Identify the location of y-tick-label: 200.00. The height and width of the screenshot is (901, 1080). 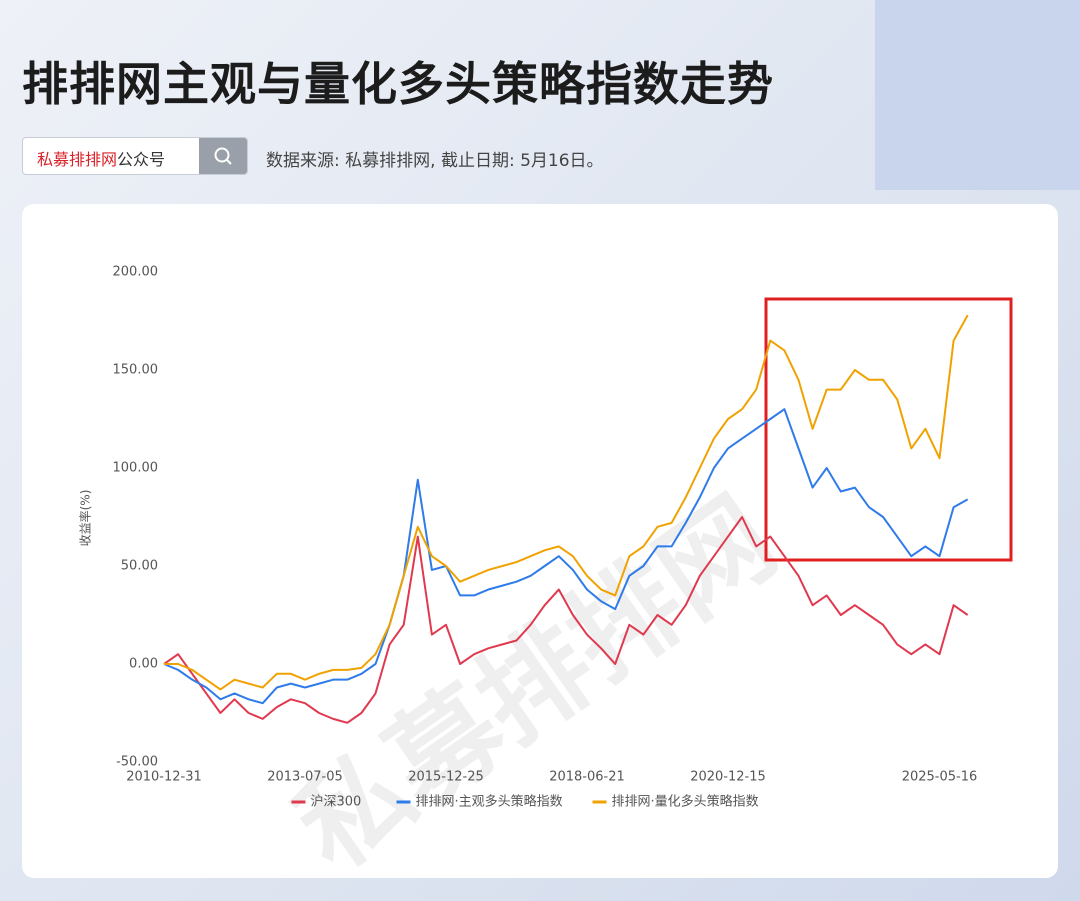
(136, 272).